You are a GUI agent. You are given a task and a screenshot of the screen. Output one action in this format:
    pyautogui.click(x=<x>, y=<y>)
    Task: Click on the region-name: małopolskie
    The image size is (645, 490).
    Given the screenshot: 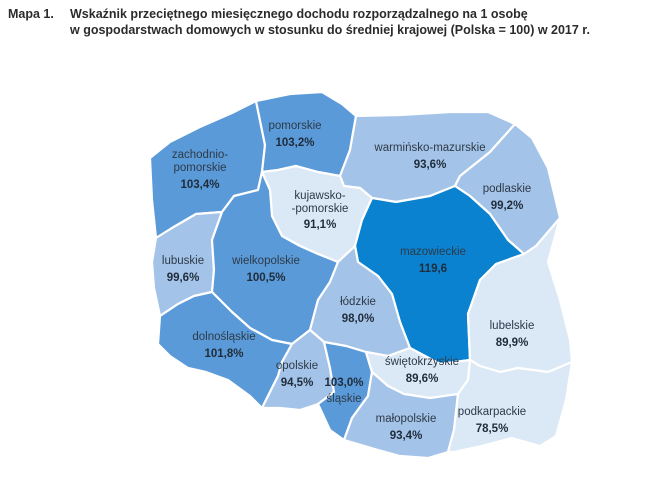 What is the action you would take?
    pyautogui.click(x=406, y=419)
    